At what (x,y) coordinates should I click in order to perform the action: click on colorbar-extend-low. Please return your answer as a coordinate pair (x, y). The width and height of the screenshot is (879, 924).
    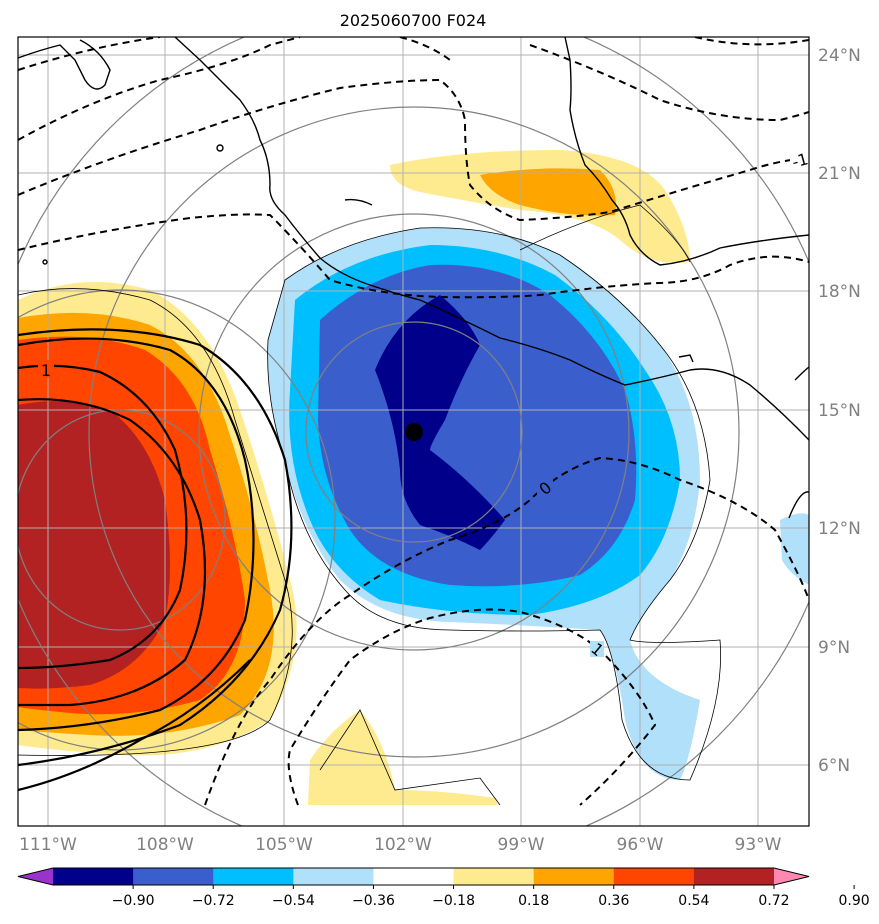
    Looking at the image, I should click on (35, 876).